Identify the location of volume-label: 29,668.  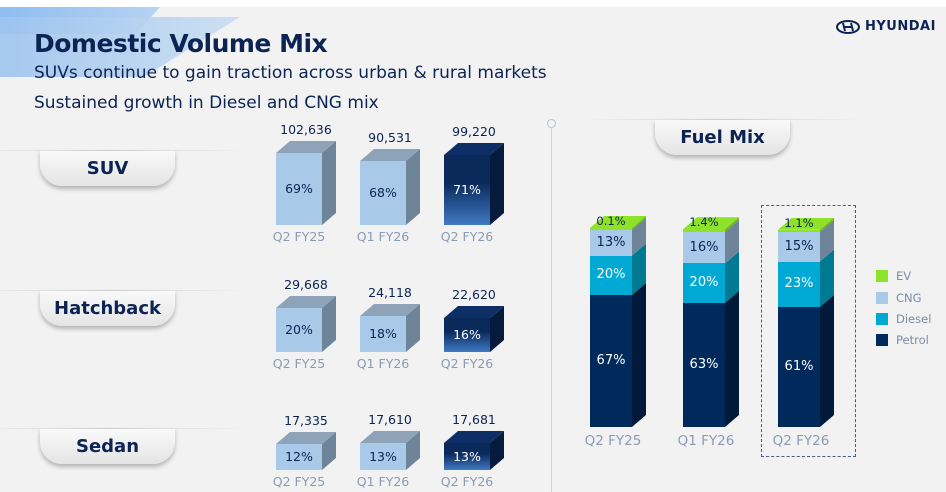
(306, 284).